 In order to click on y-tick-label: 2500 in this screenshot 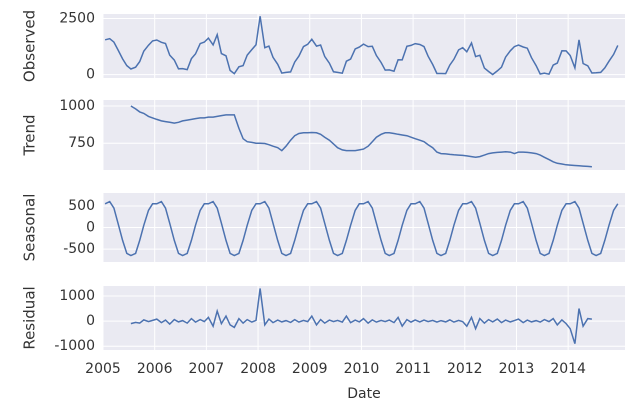, I will do `click(77, 18)`.